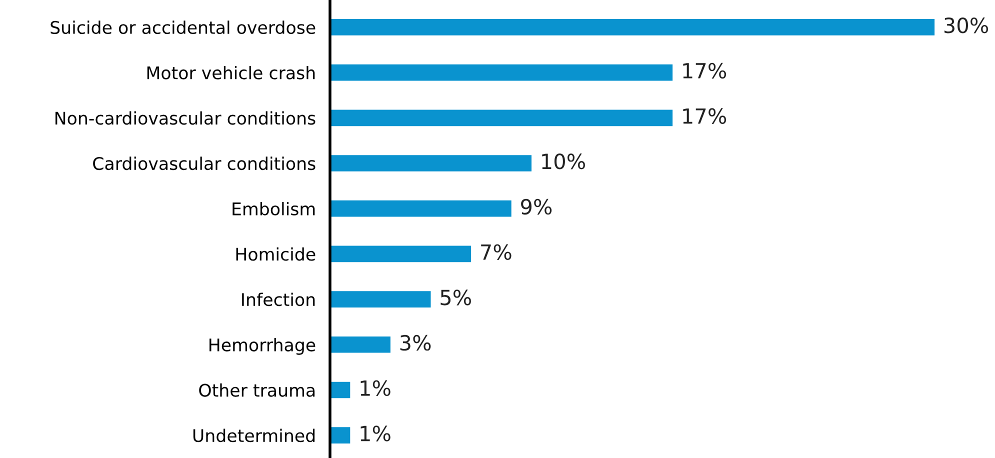  Describe the element at coordinates (536, 206) in the screenshot. I see `data-label: 9%` at that location.